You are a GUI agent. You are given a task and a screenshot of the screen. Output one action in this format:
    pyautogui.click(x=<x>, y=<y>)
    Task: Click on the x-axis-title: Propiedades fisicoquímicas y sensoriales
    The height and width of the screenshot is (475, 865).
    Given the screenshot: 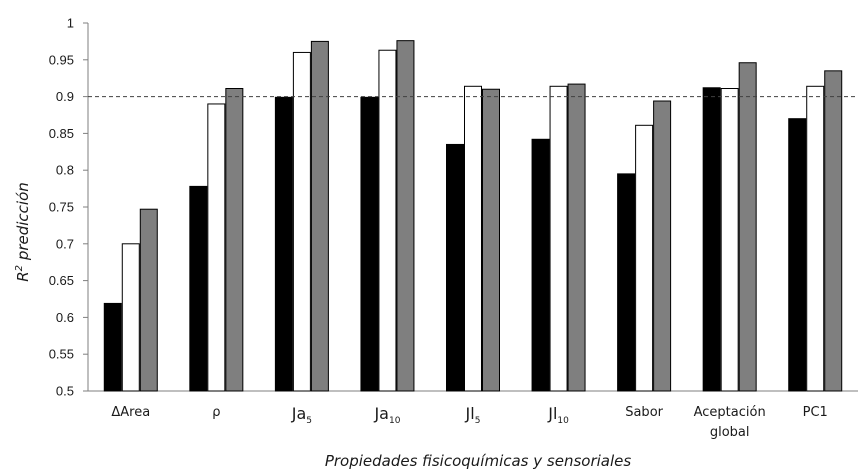 What is the action you would take?
    pyautogui.click(x=478, y=461)
    